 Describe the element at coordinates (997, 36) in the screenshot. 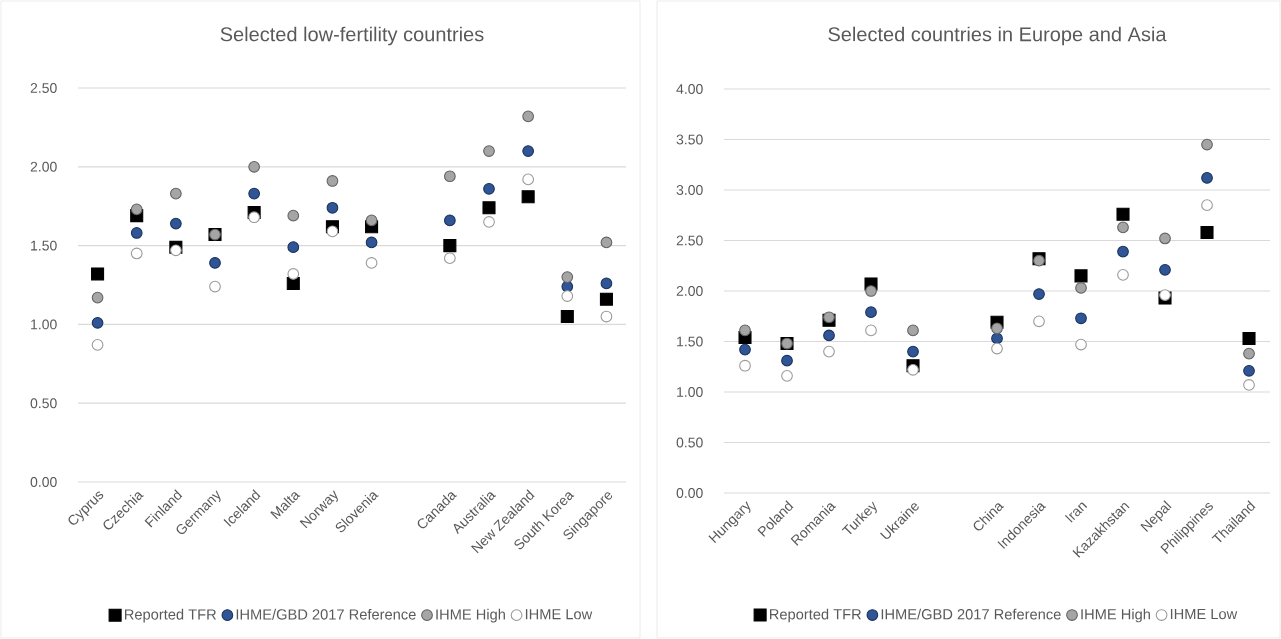

I see `chart-title: Selected countries in Europe and Asia` at that location.